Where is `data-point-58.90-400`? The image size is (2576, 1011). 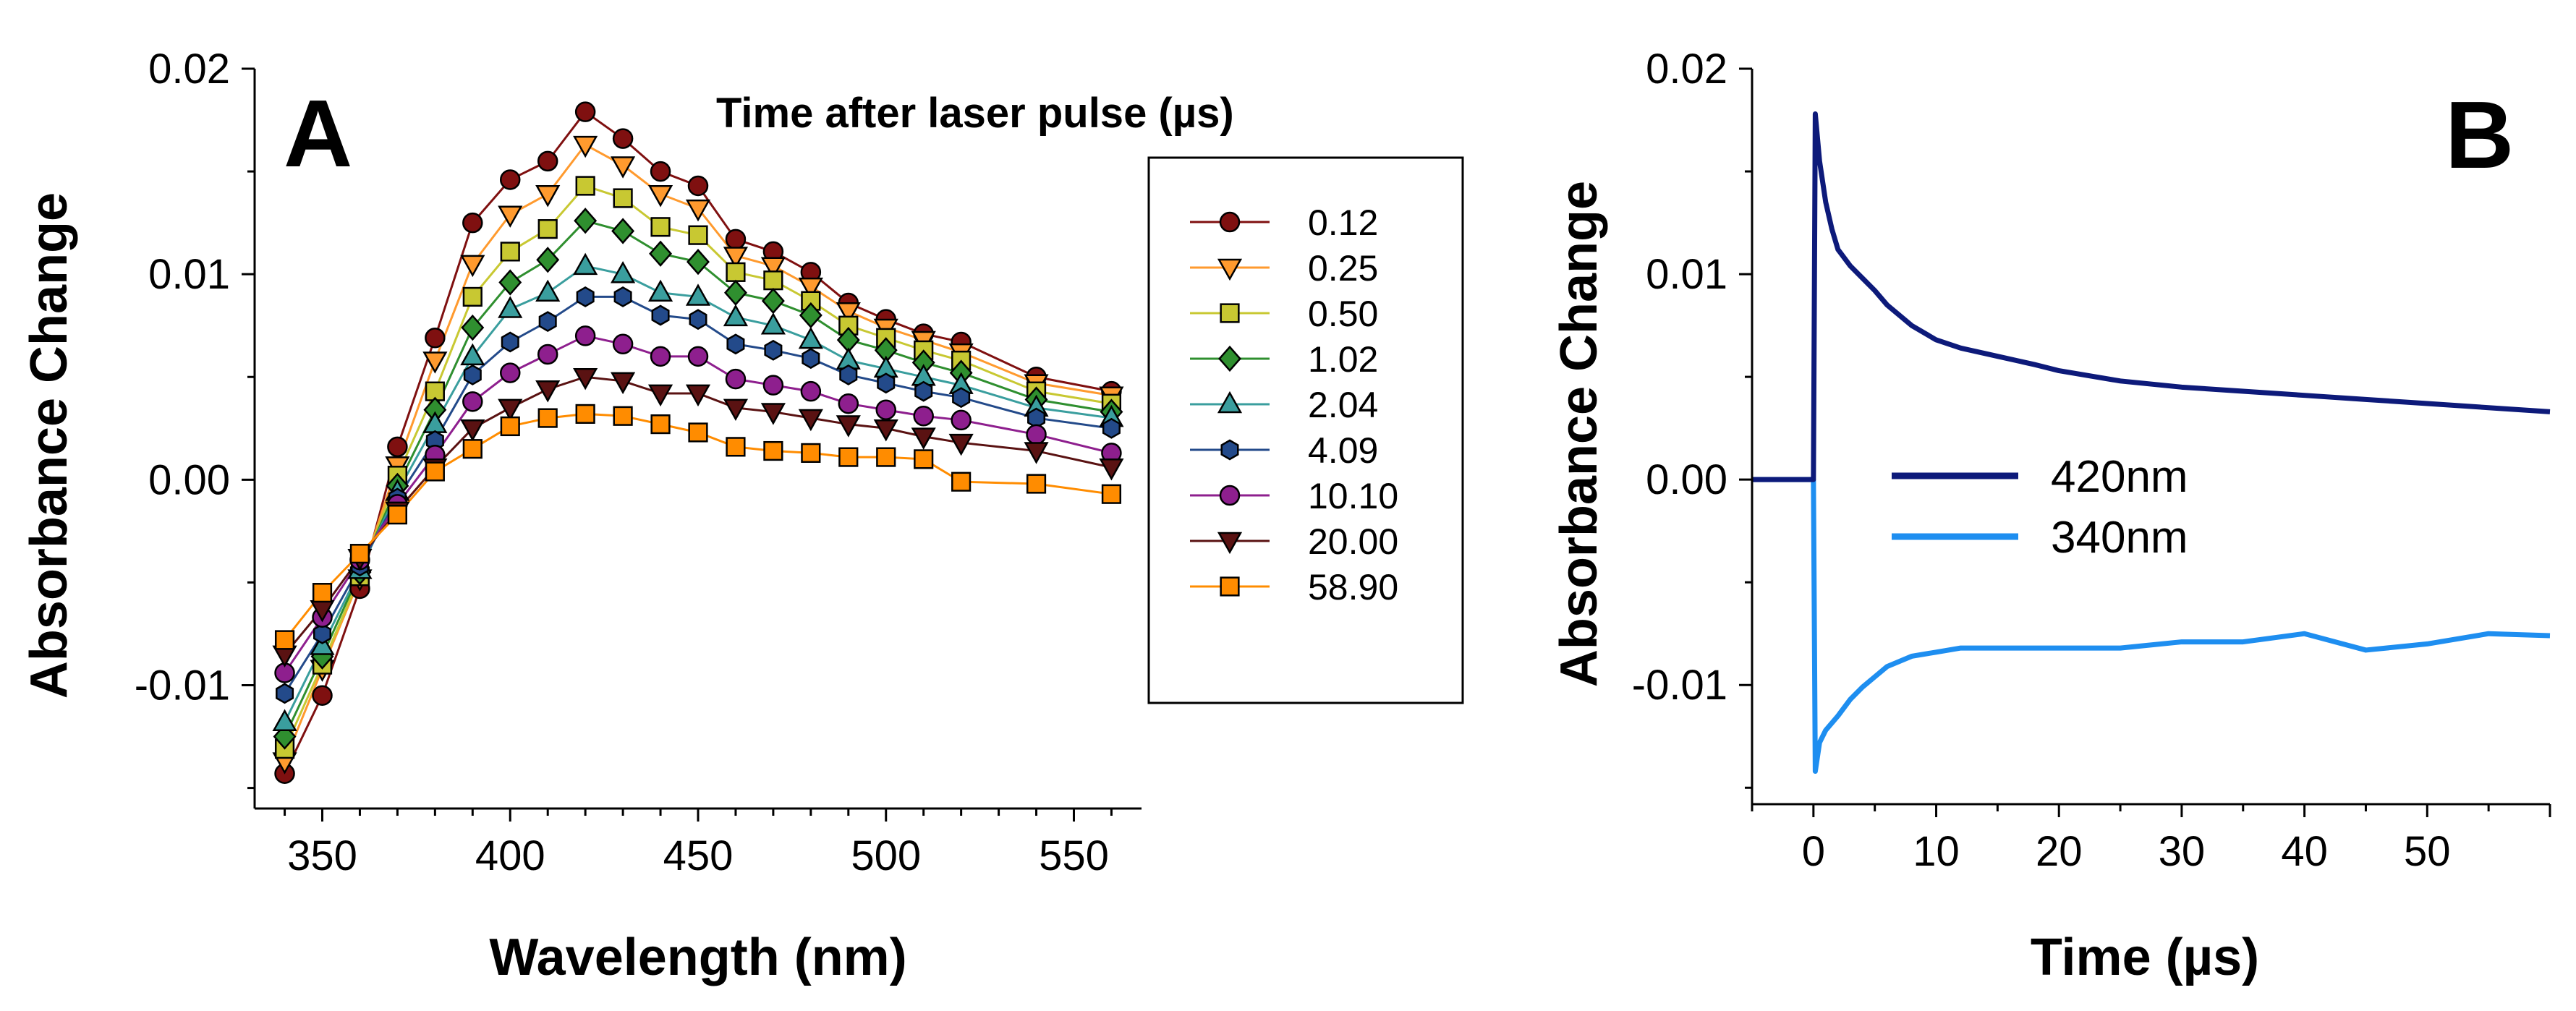 data-point-58.90-400 is located at coordinates (510, 426).